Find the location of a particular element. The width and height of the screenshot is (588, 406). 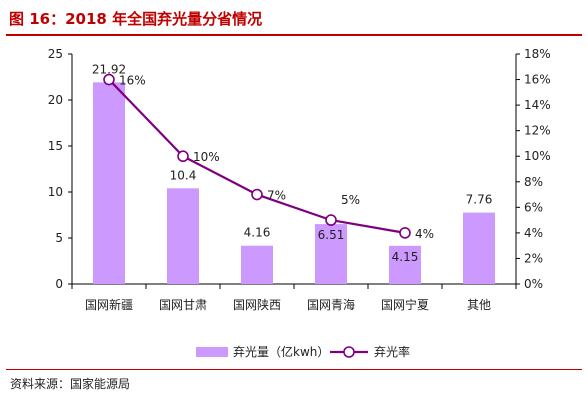

y-tick-label: 0 is located at coordinates (59, 284).